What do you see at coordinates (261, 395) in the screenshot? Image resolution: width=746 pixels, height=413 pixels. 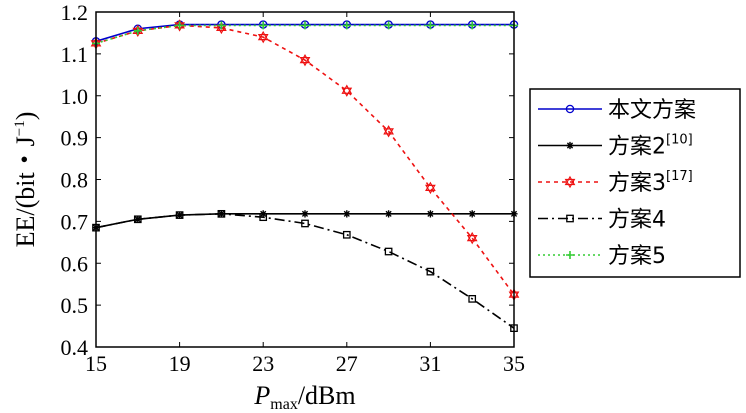 I see `x-axis-label-main: P` at bounding box center [261, 395].